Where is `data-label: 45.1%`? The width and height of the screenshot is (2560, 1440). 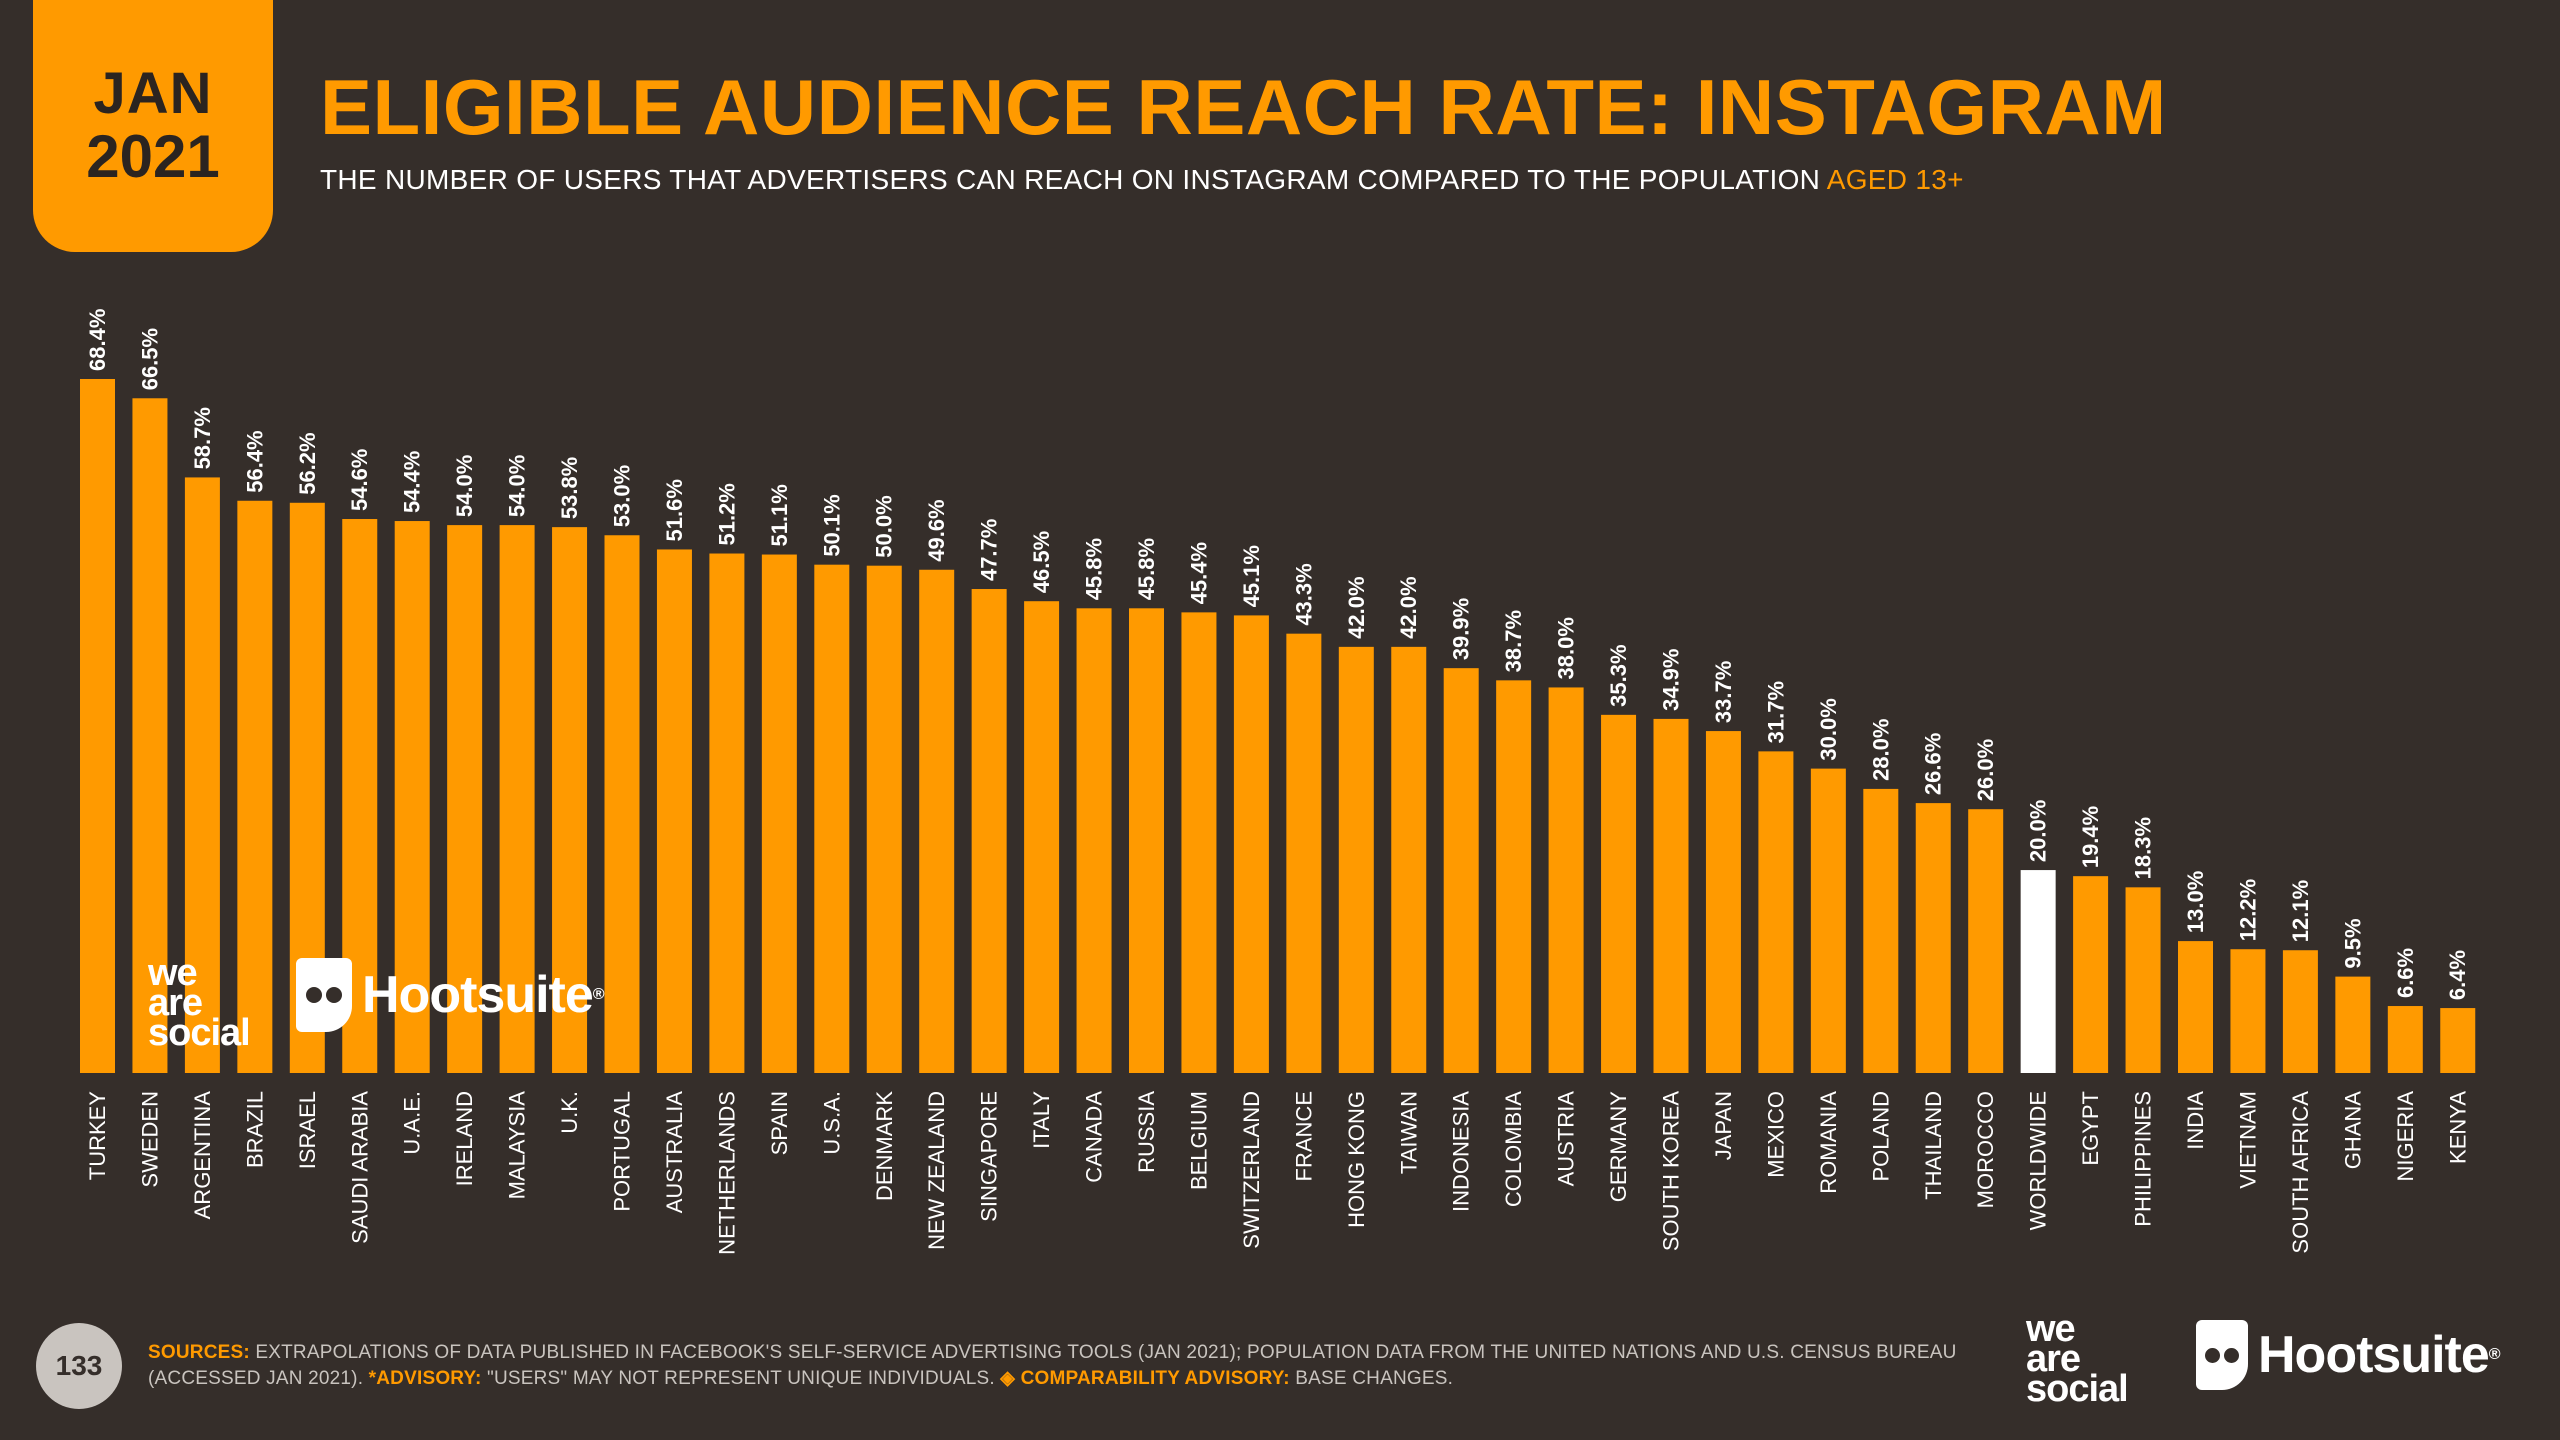 data-label: 45.1% is located at coordinates (1251, 576).